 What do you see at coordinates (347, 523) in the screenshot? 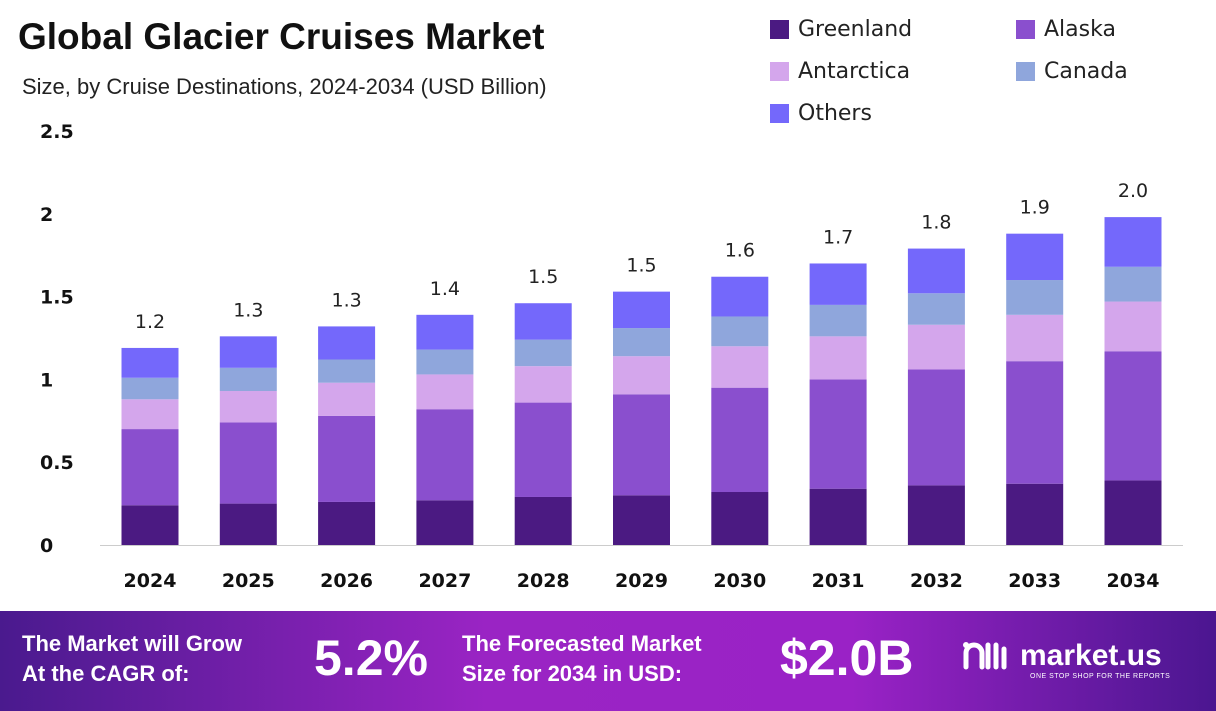
I see `bar-segment-greenland-2026` at bounding box center [347, 523].